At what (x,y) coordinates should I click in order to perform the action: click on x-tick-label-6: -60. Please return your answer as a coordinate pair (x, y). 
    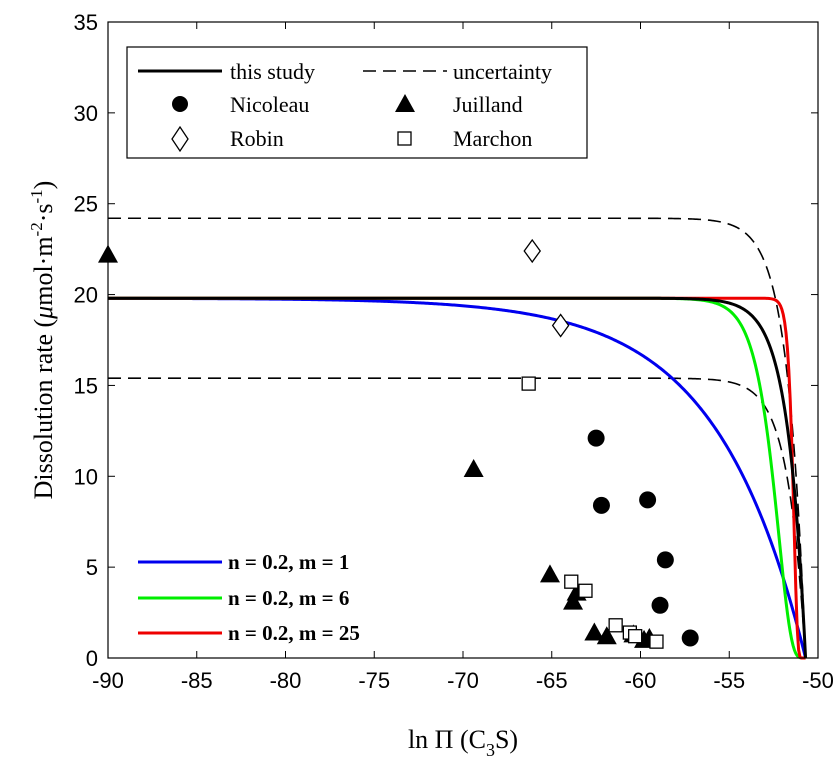
    Looking at the image, I should click on (641, 680).